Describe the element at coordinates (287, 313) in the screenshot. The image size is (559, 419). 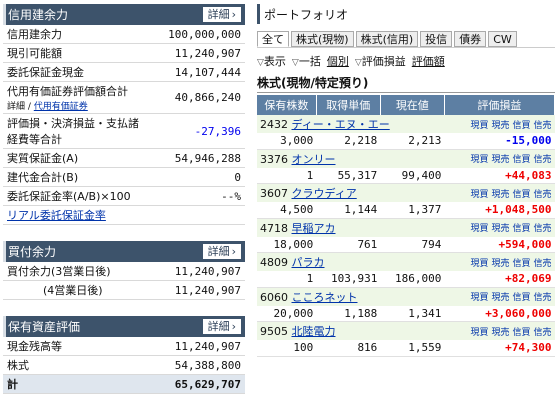
I see `qty-value: 20,000` at that location.